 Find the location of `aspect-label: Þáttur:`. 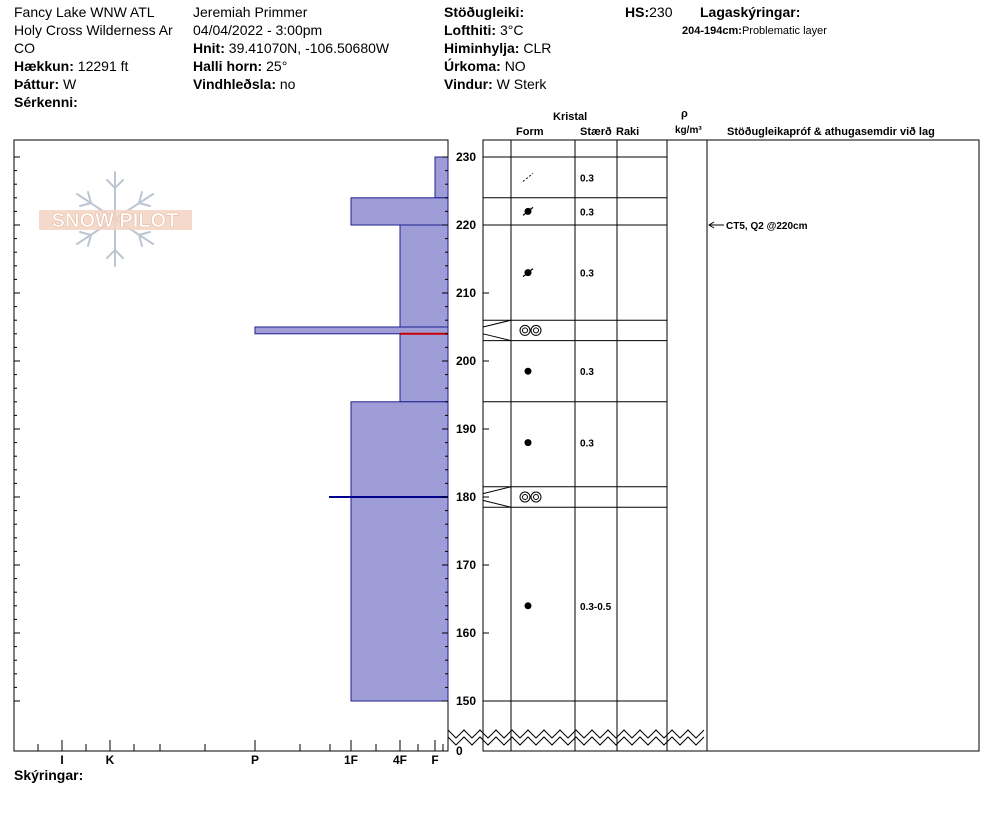

aspect-label: Þáttur: is located at coordinates (37, 84).